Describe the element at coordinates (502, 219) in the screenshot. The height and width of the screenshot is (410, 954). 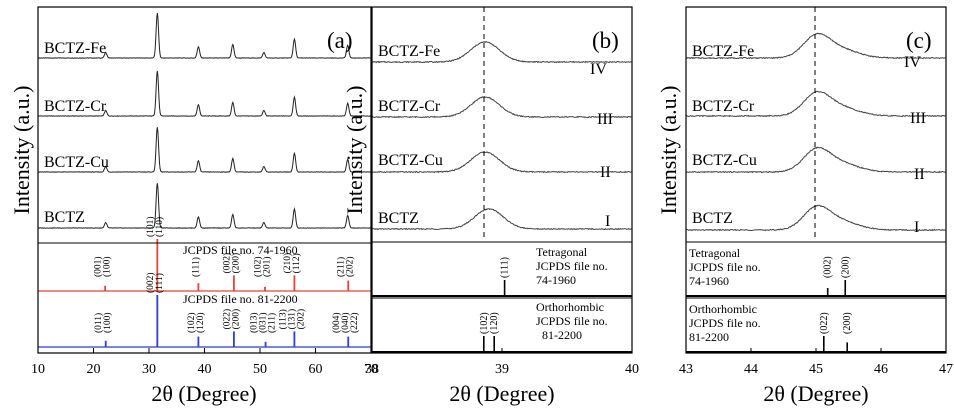
I see `panel-b-pattern-bctz` at that location.